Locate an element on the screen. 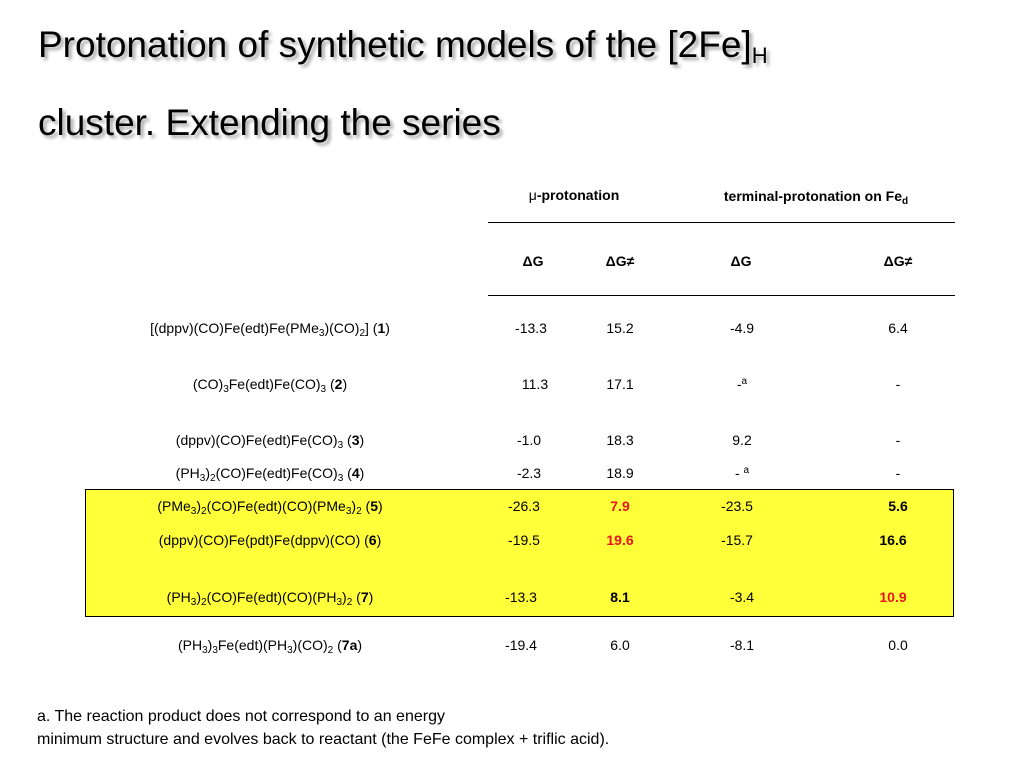  compound-label: [(dppv)(CO)Fe(edt)Fe(PMe3)(CO)2] (1) is located at coordinates (270, 329).